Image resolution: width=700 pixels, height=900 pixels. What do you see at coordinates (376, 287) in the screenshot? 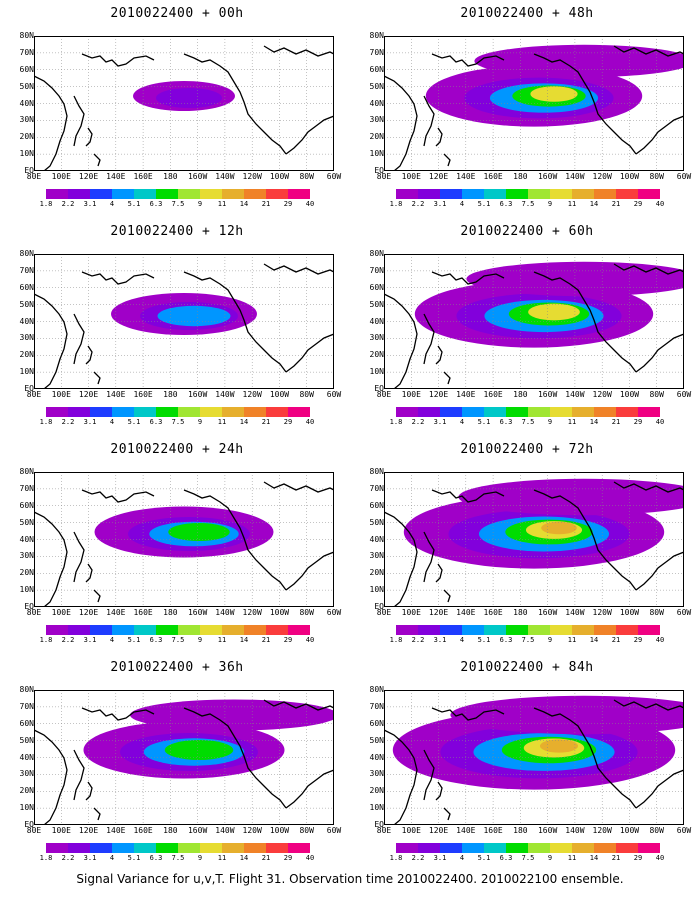
I see `lat-label: 60N` at bounding box center [376, 287].